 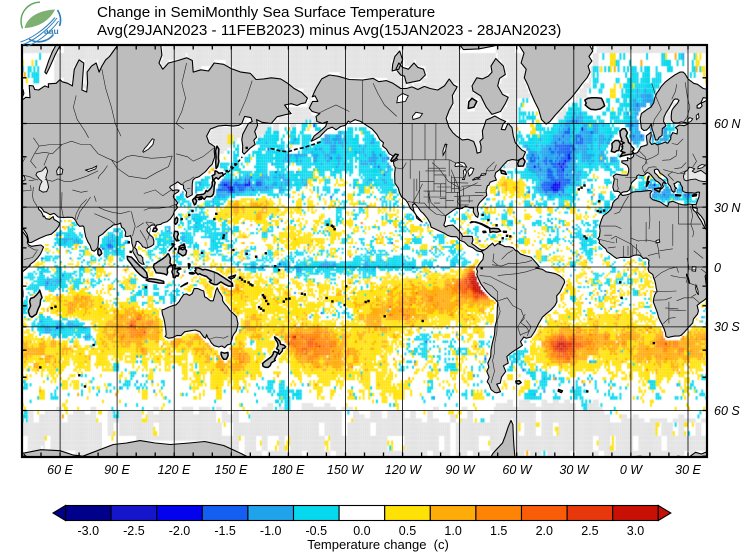 I want to click on svg-text: -1.0, so click(x=271, y=531).